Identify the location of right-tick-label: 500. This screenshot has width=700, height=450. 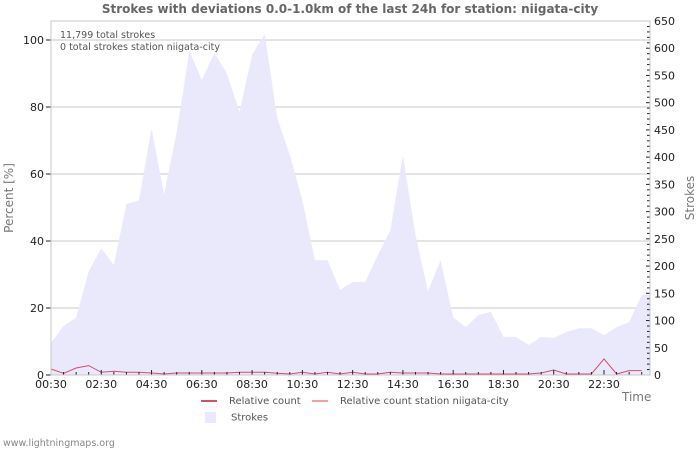
(664, 103).